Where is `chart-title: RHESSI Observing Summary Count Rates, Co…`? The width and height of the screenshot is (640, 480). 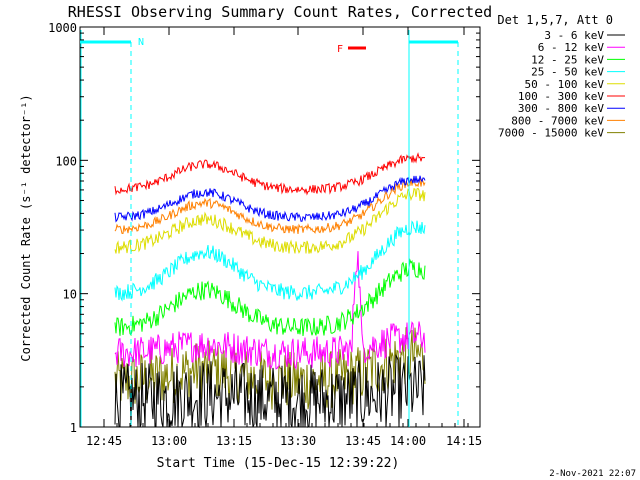 chart-title: RHESSI Observing Summary Count Rates, Co… is located at coordinates (280, 12).